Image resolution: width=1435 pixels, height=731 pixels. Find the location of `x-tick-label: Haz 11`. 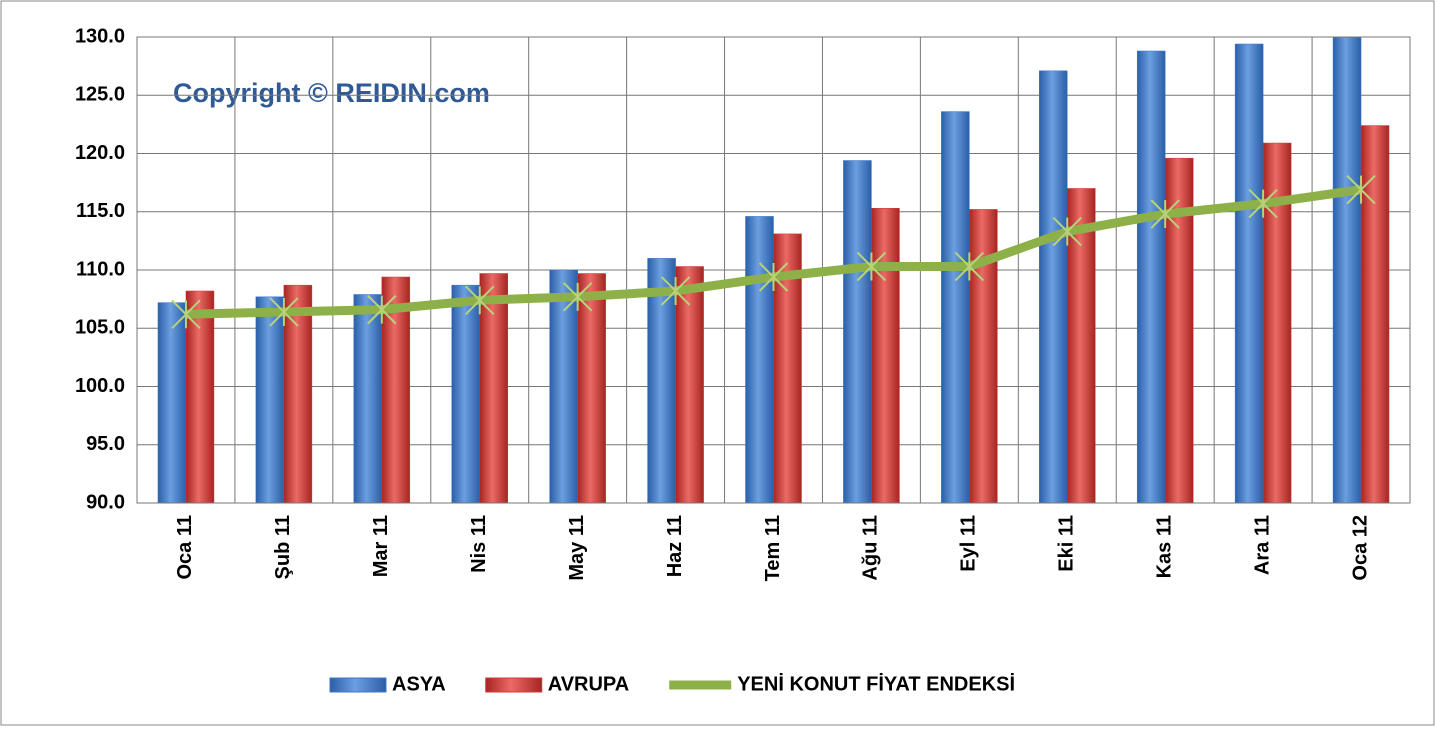

x-tick-label: Haz 11 is located at coordinates (675, 546).